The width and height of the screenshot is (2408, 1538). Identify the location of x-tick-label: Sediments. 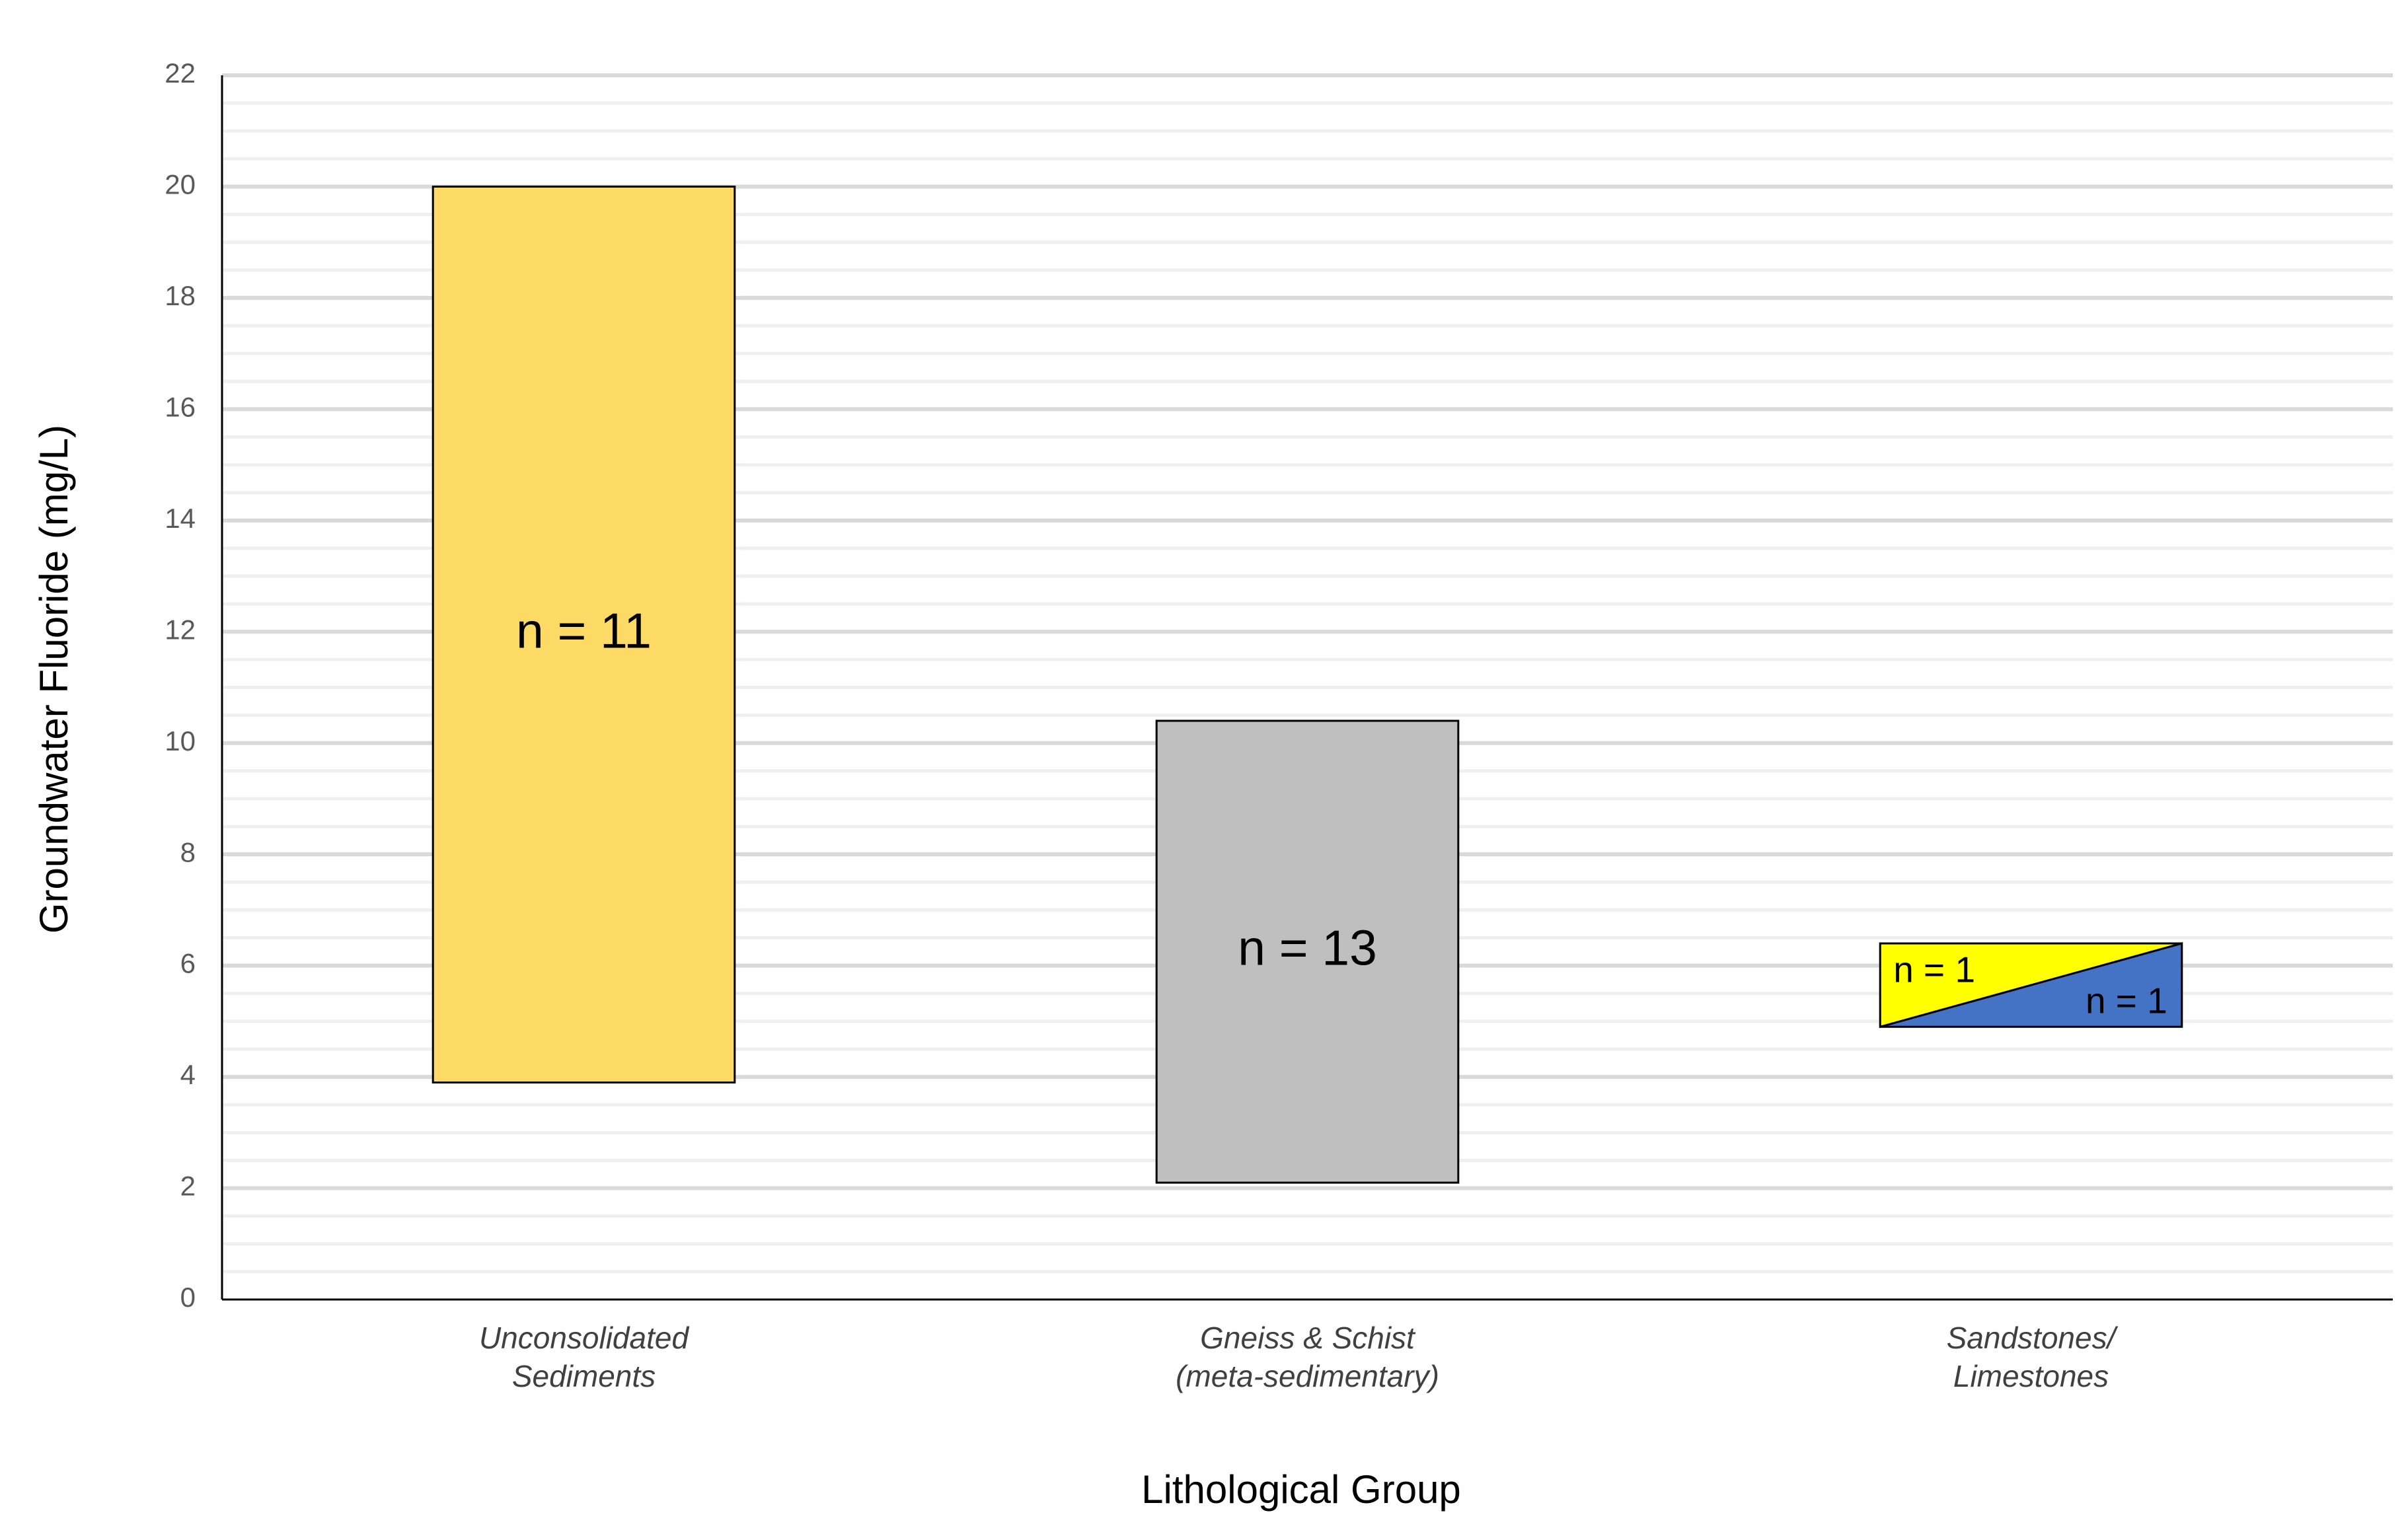
(584, 1376).